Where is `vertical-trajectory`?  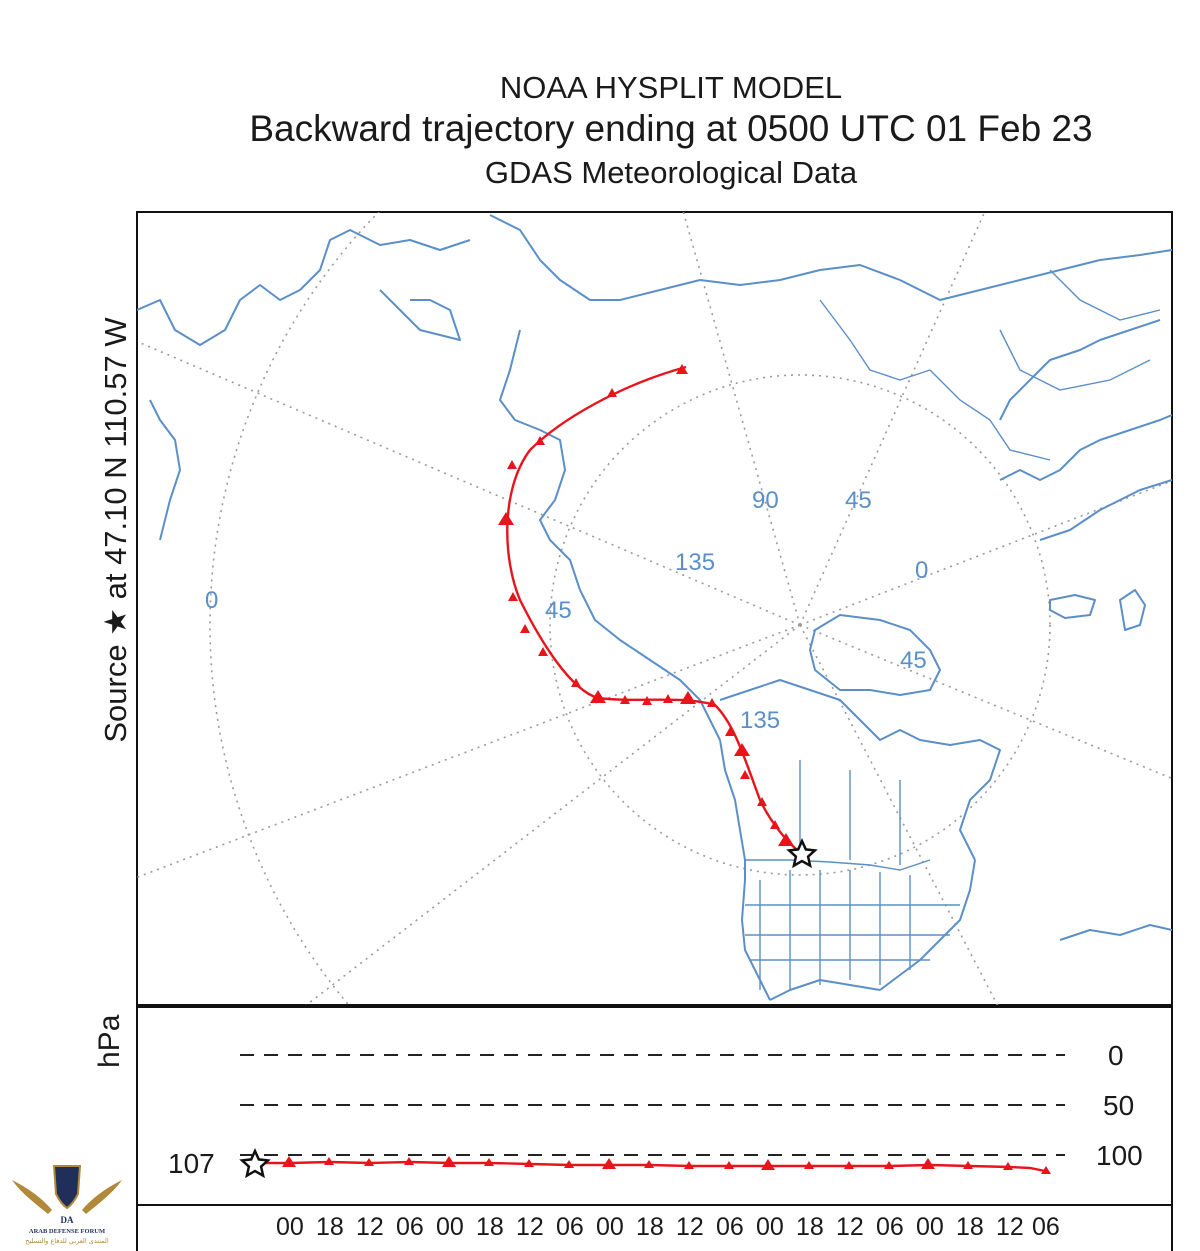 vertical-trajectory is located at coordinates (645, 1163).